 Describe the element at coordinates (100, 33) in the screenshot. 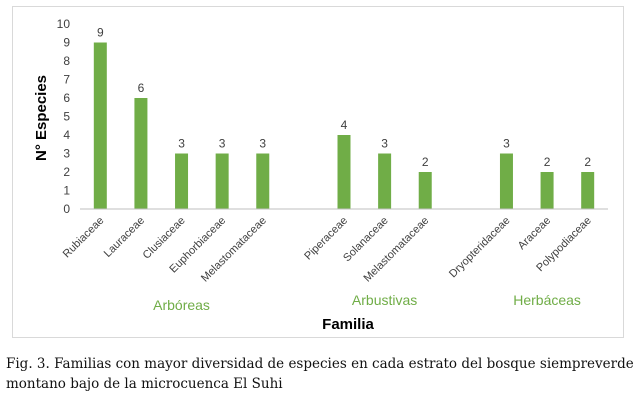

I see `bar-value-label: 9` at that location.